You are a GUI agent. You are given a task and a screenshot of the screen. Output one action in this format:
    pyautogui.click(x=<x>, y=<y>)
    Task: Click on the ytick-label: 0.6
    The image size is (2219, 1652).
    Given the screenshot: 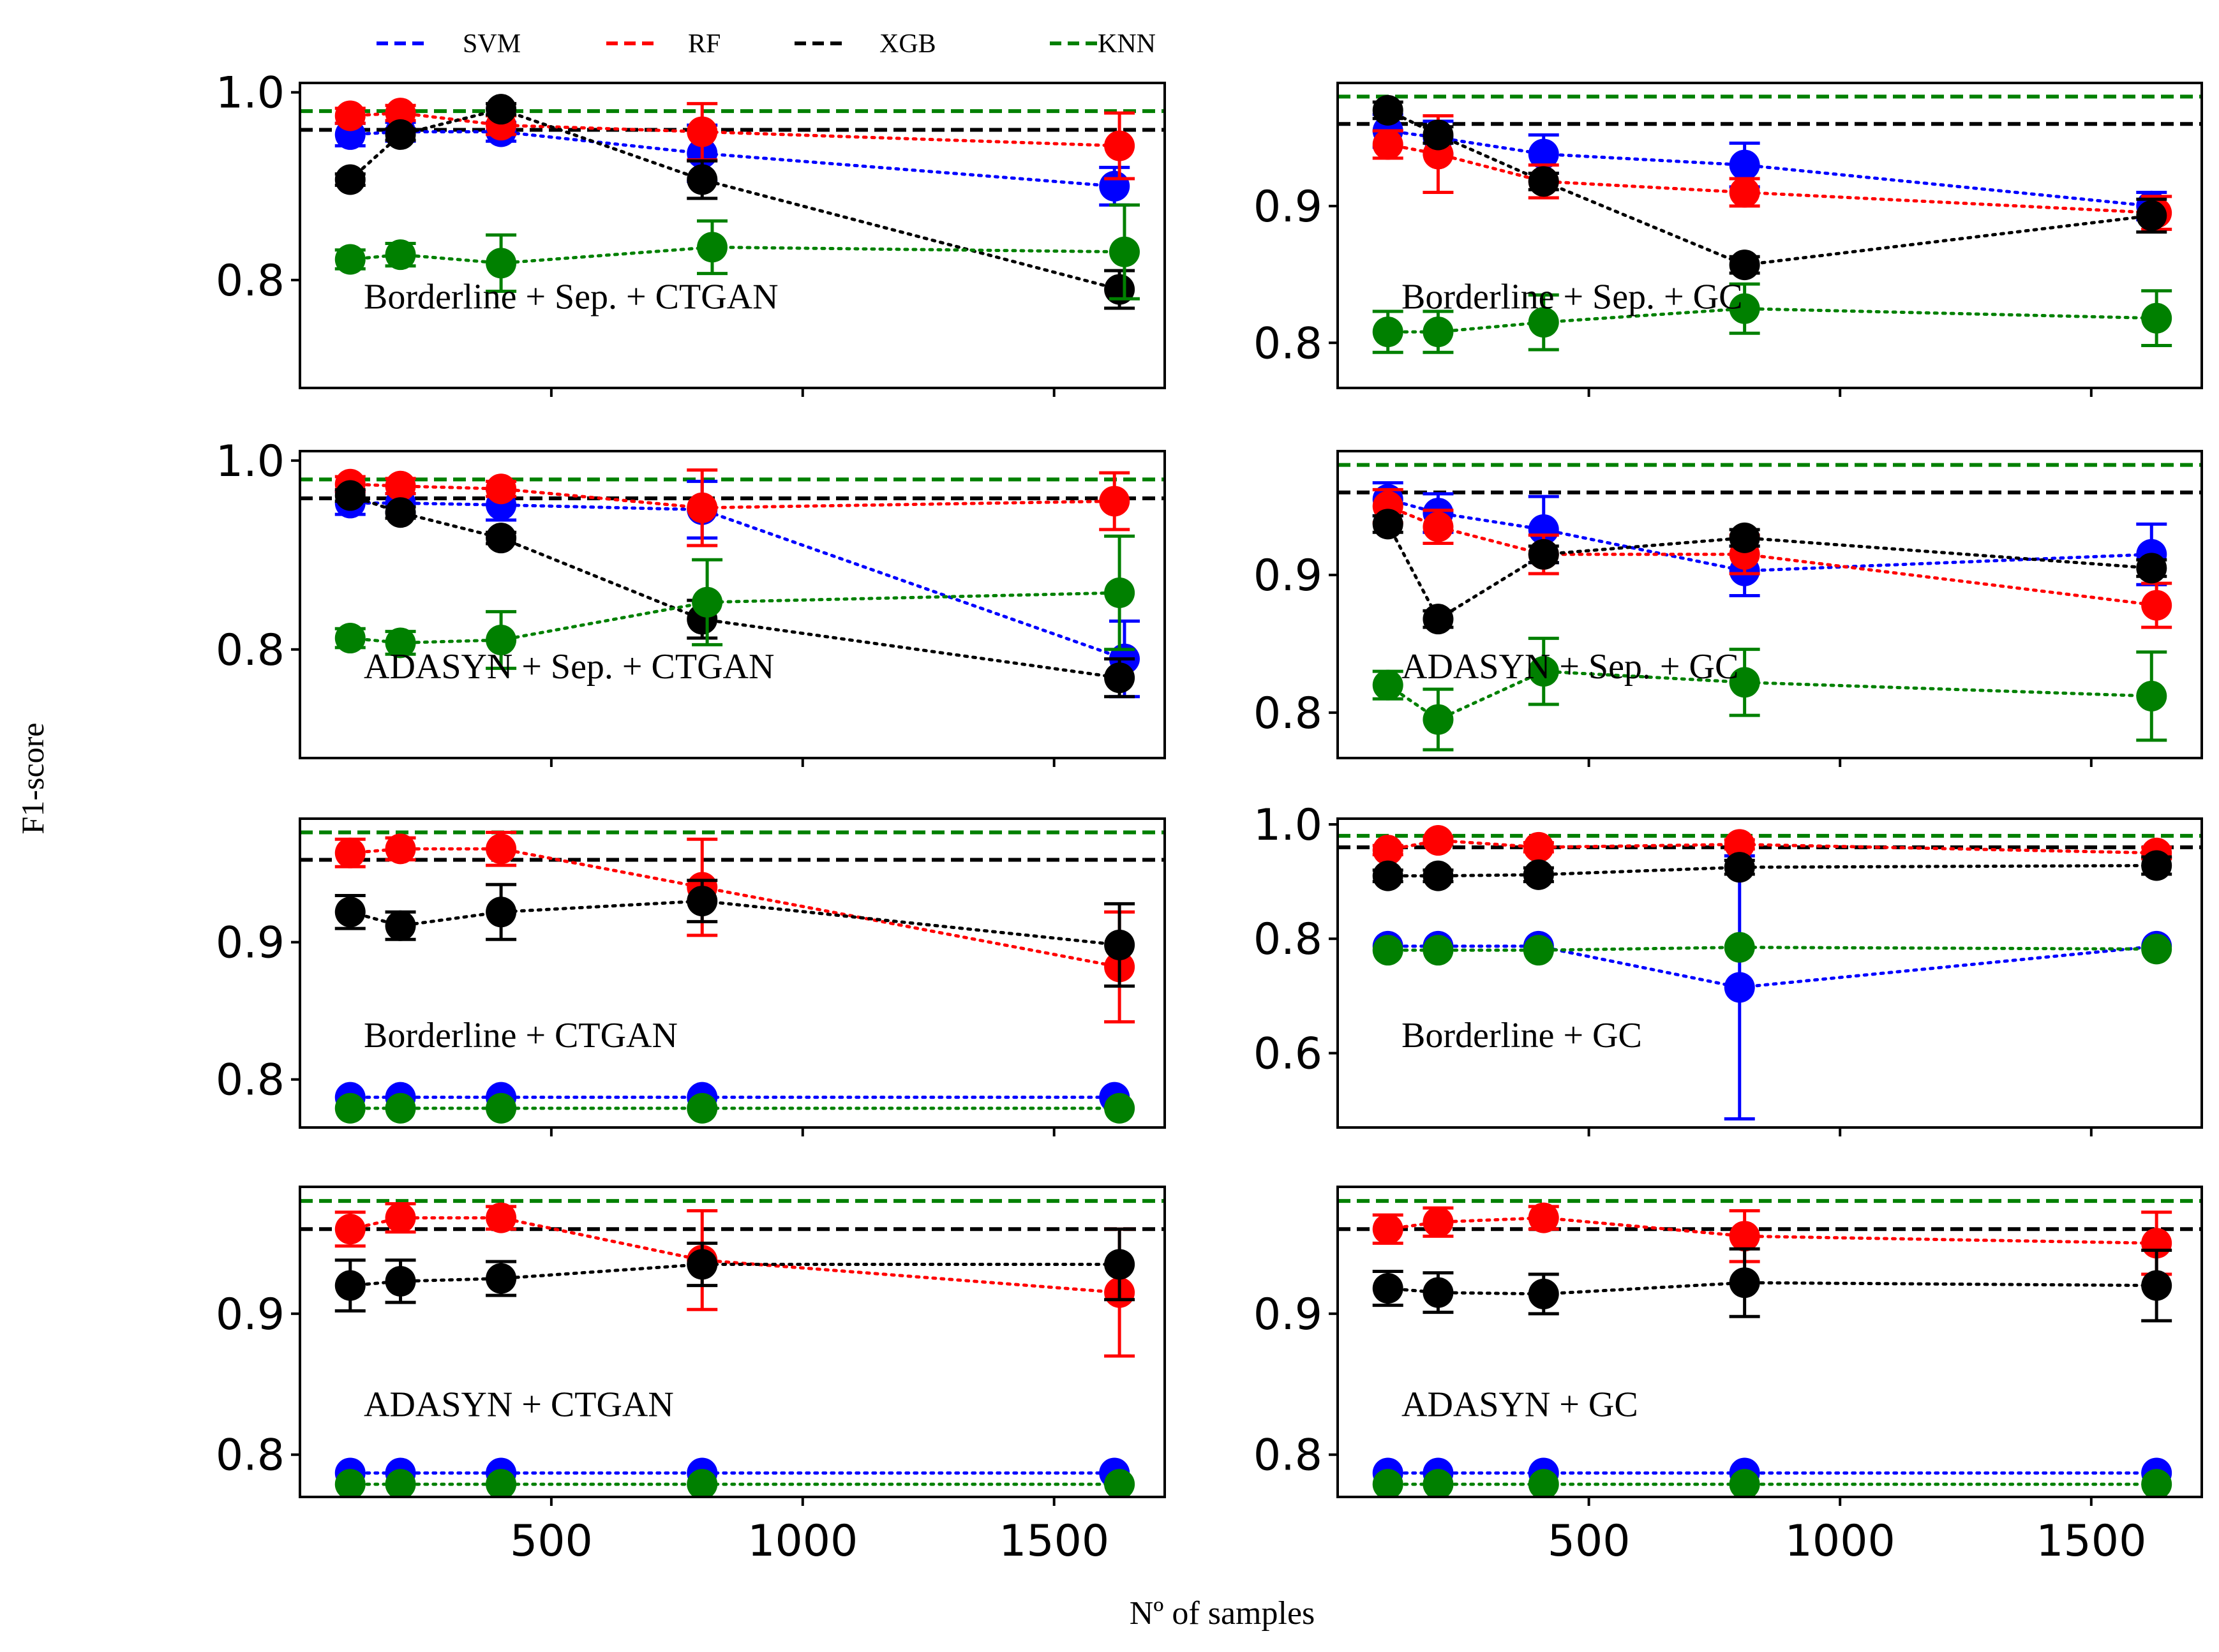 What is the action you would take?
    pyautogui.click(x=1287, y=1054)
    